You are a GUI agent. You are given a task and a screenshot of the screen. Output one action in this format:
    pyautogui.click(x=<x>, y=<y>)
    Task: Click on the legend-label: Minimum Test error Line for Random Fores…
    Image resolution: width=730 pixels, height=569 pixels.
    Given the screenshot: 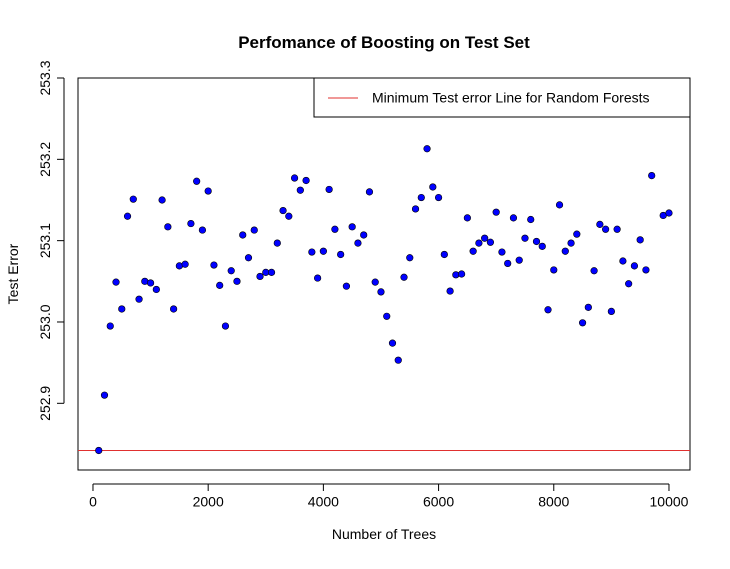 What is the action you would take?
    pyautogui.click(x=511, y=98)
    